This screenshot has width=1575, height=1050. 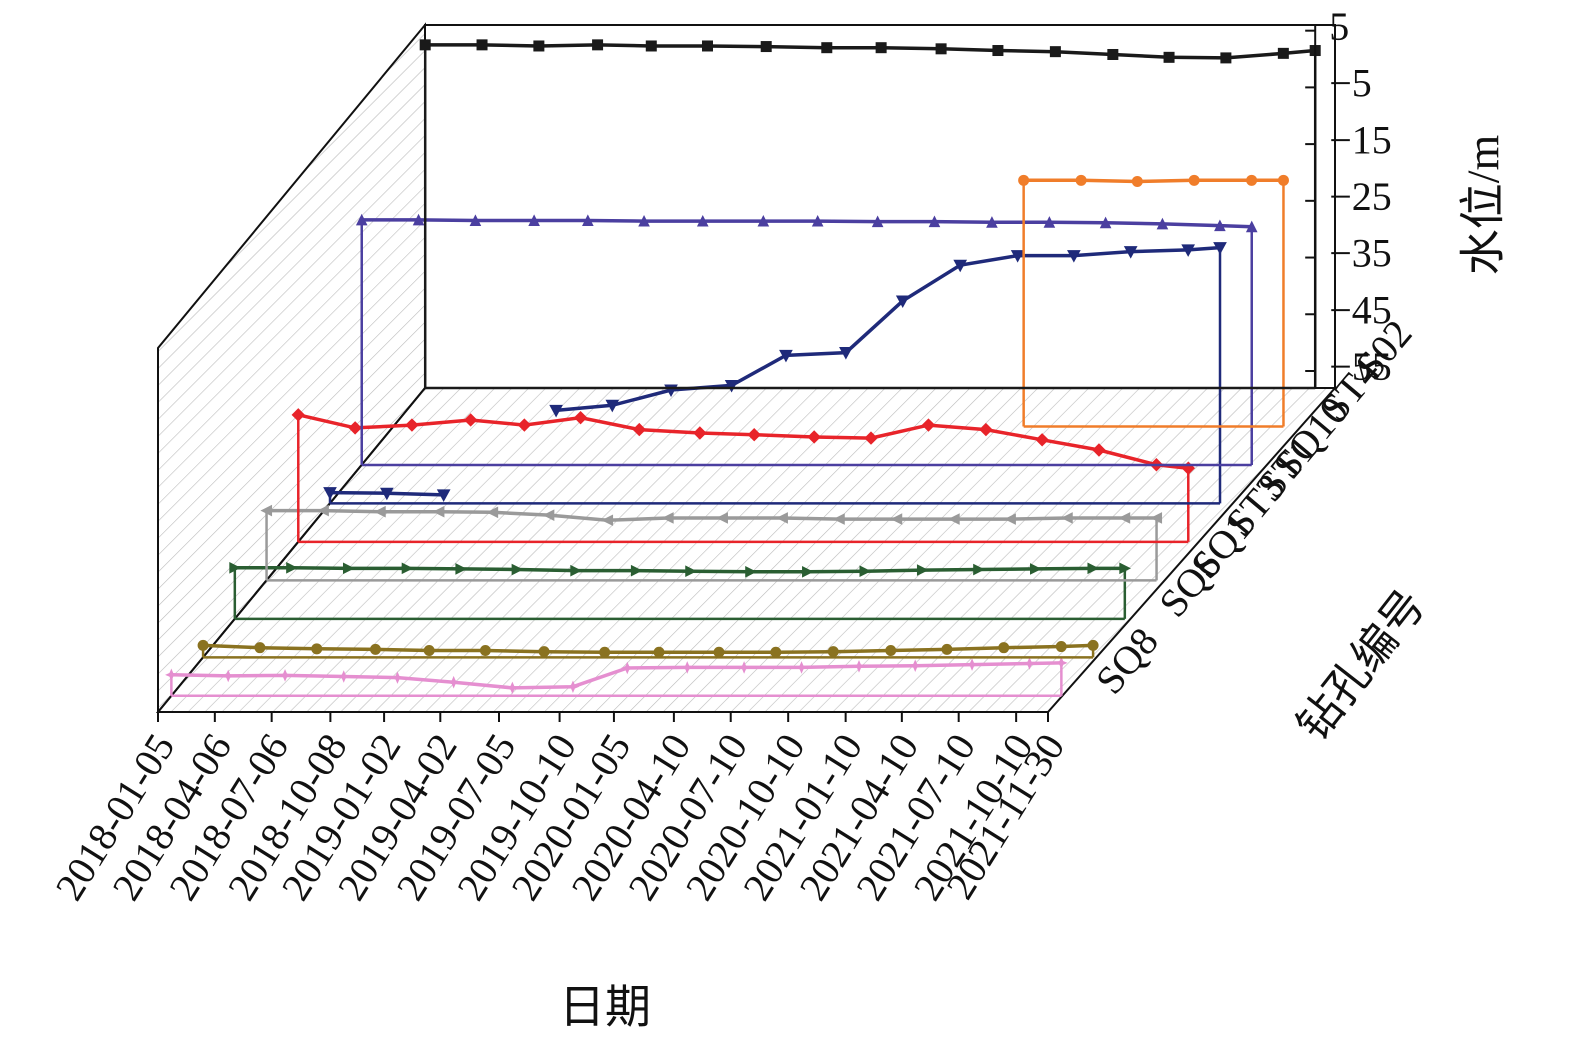 I want to click on x-axis-title: 日期, so click(x=605, y=1007).